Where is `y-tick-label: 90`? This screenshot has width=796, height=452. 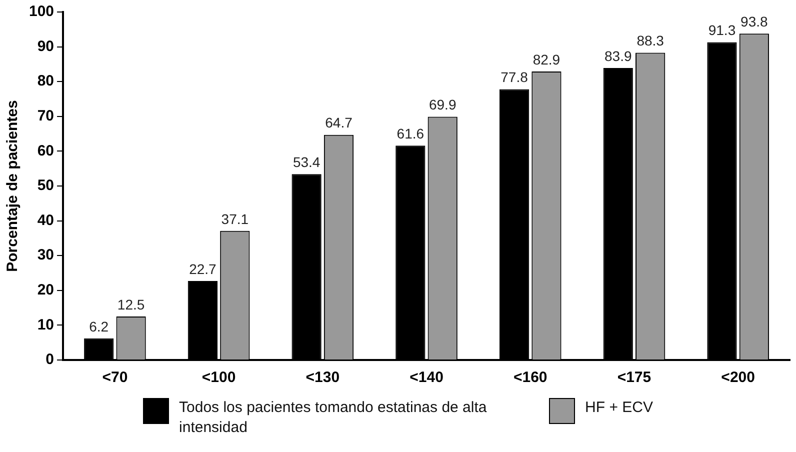 y-tick-label: 90 is located at coordinates (45, 46).